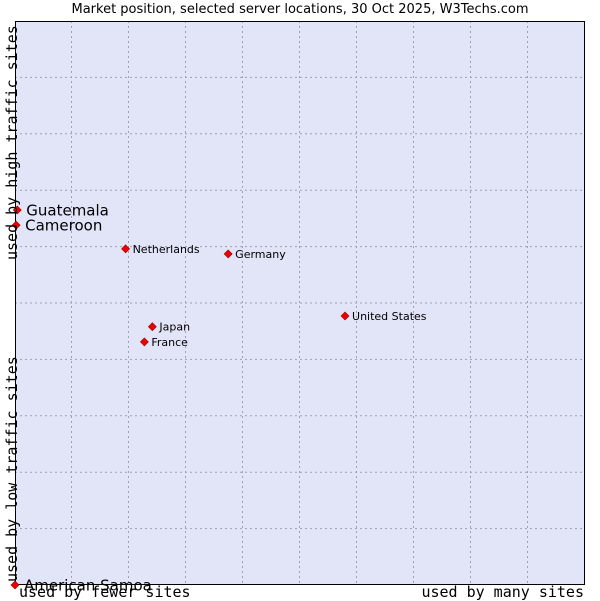 This screenshot has width=600, height=601. I want to click on y-axis-low-label: used by low traffic sites, so click(12, 469).